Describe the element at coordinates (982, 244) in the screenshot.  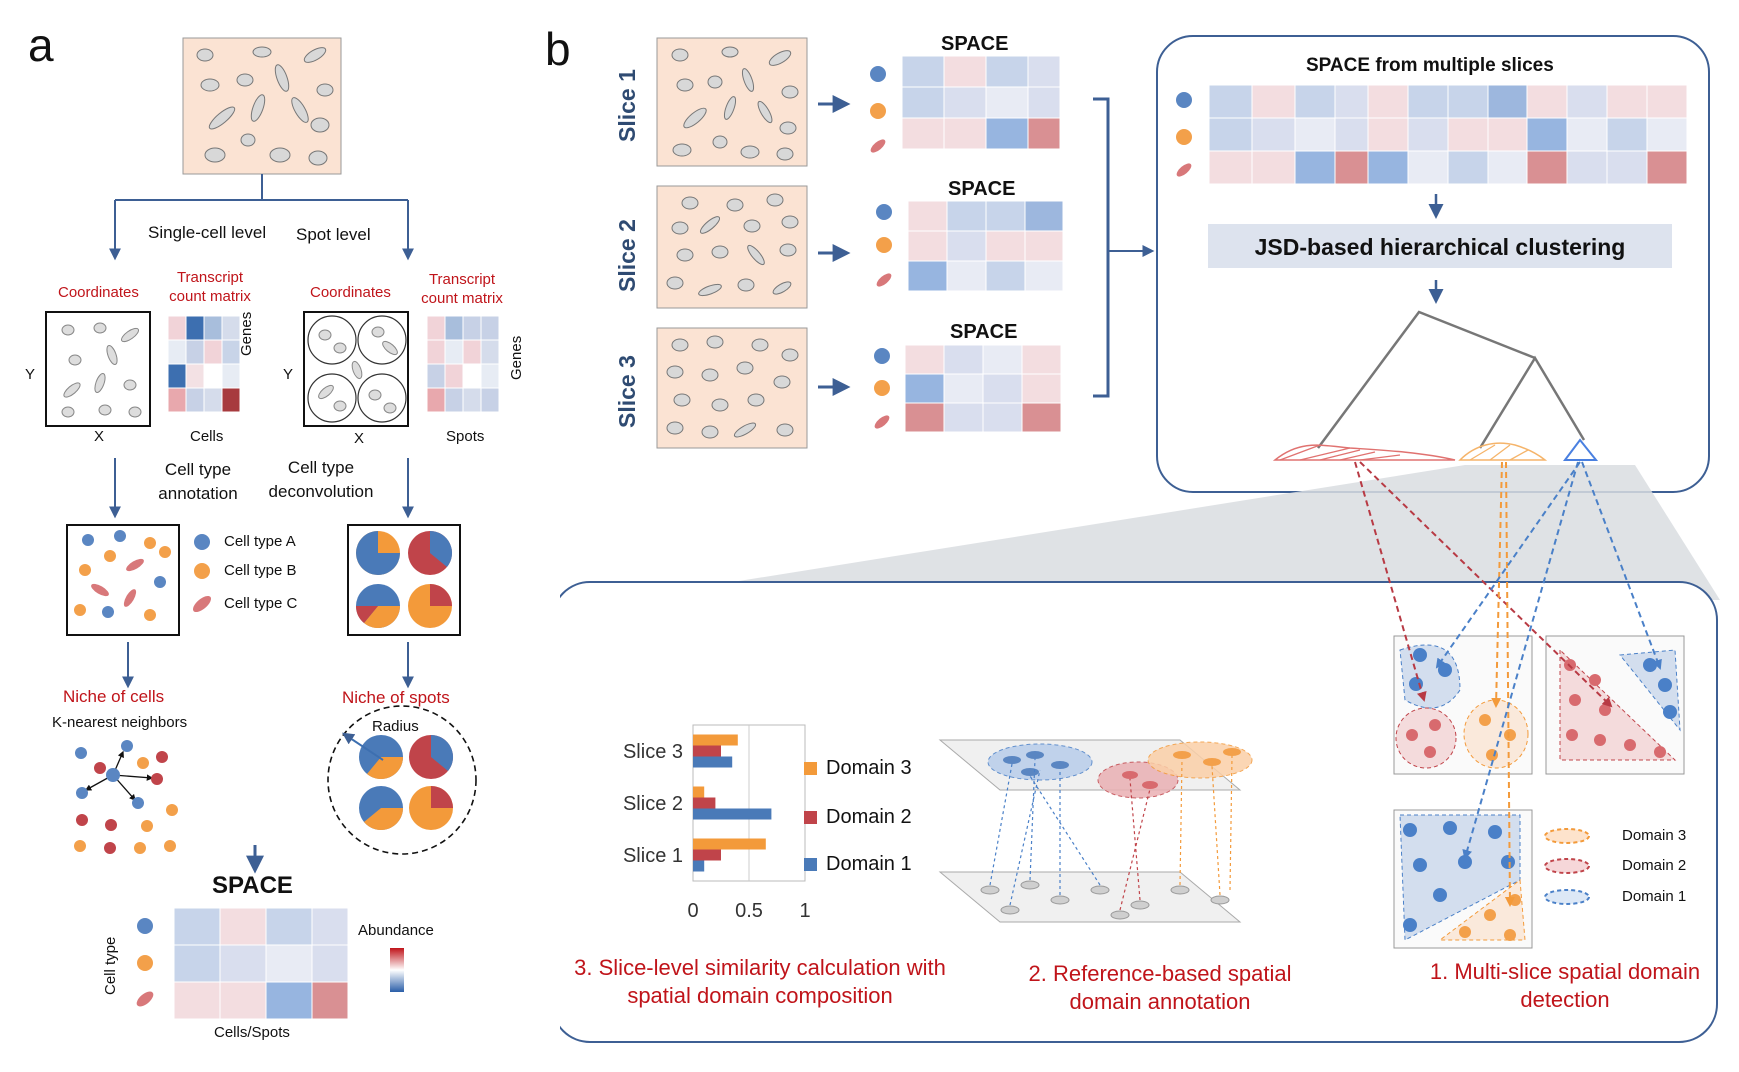
I see `slice-space-heatmaps` at that location.